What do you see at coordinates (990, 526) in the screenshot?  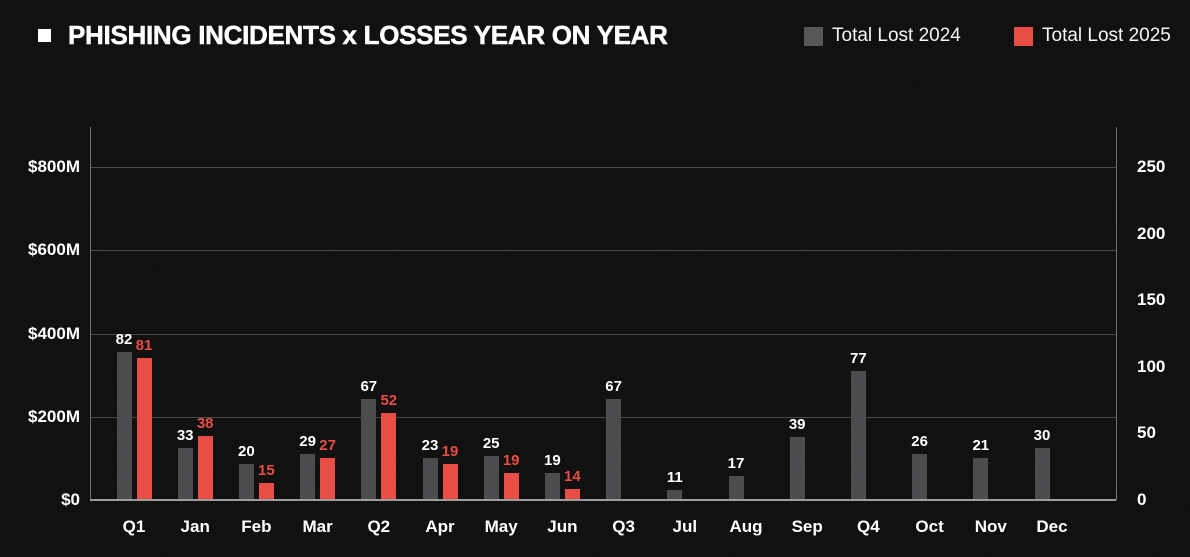 I see `x-axis-label-nov: Nov` at bounding box center [990, 526].